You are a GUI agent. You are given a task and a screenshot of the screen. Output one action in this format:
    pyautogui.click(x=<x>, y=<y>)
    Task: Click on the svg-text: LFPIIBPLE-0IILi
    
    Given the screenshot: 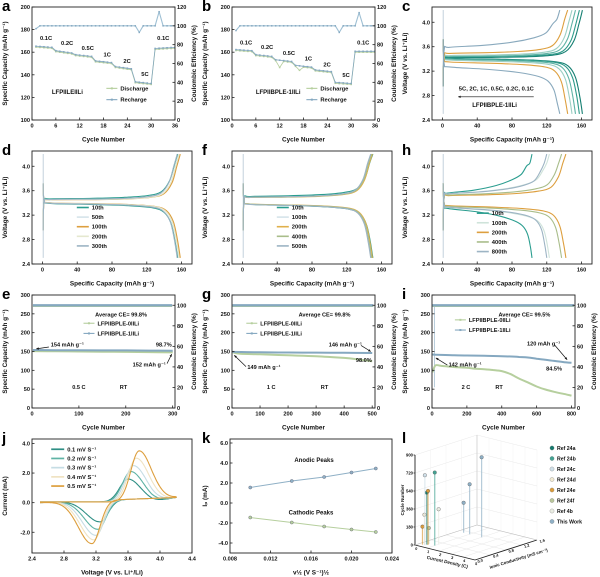 What is the action you would take?
    pyautogui.click(x=118, y=324)
    